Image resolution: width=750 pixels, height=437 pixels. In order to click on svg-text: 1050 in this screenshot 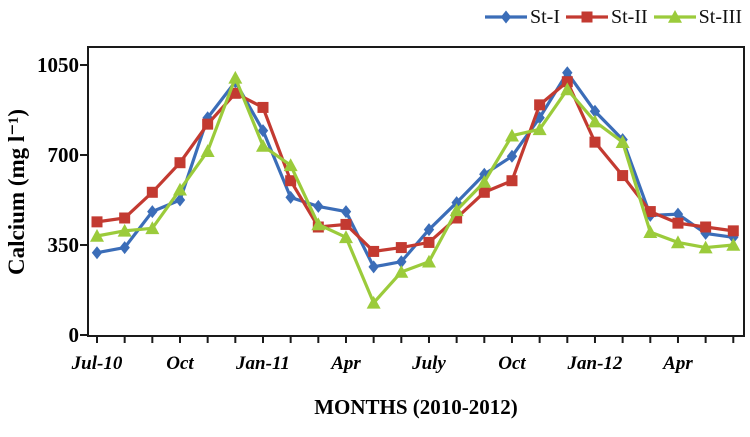, I will do `click(58, 65)`.